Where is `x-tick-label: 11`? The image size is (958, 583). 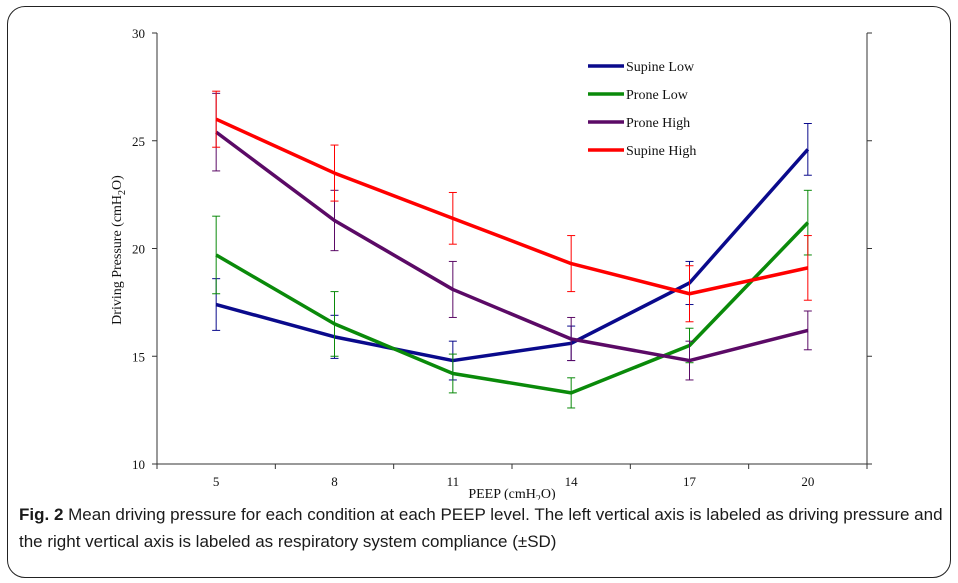 x-tick-label: 11 is located at coordinates (453, 481).